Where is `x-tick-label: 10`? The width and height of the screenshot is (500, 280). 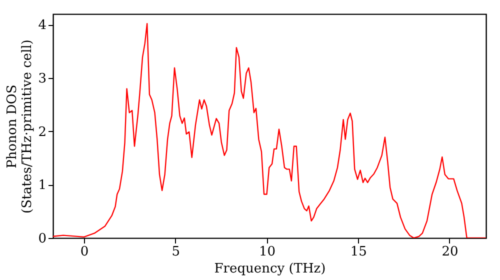
x-tick-label: 10 is located at coordinates (267, 252).